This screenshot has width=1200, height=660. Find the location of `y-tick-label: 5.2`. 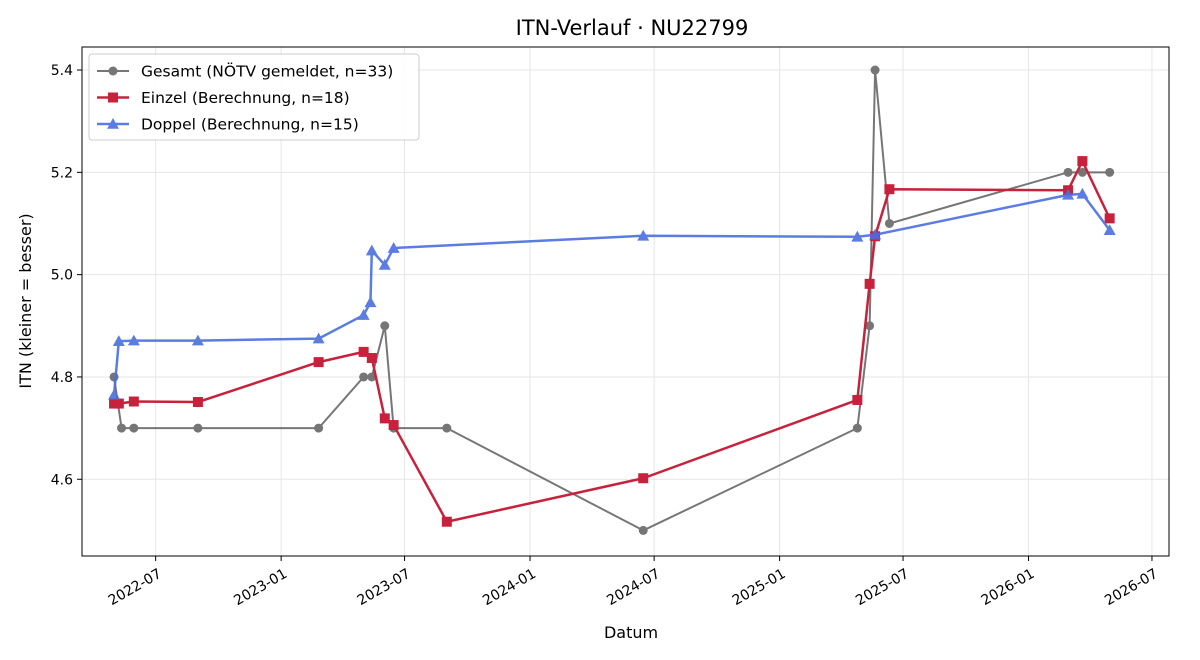

y-tick-label: 5.2 is located at coordinates (62, 173).